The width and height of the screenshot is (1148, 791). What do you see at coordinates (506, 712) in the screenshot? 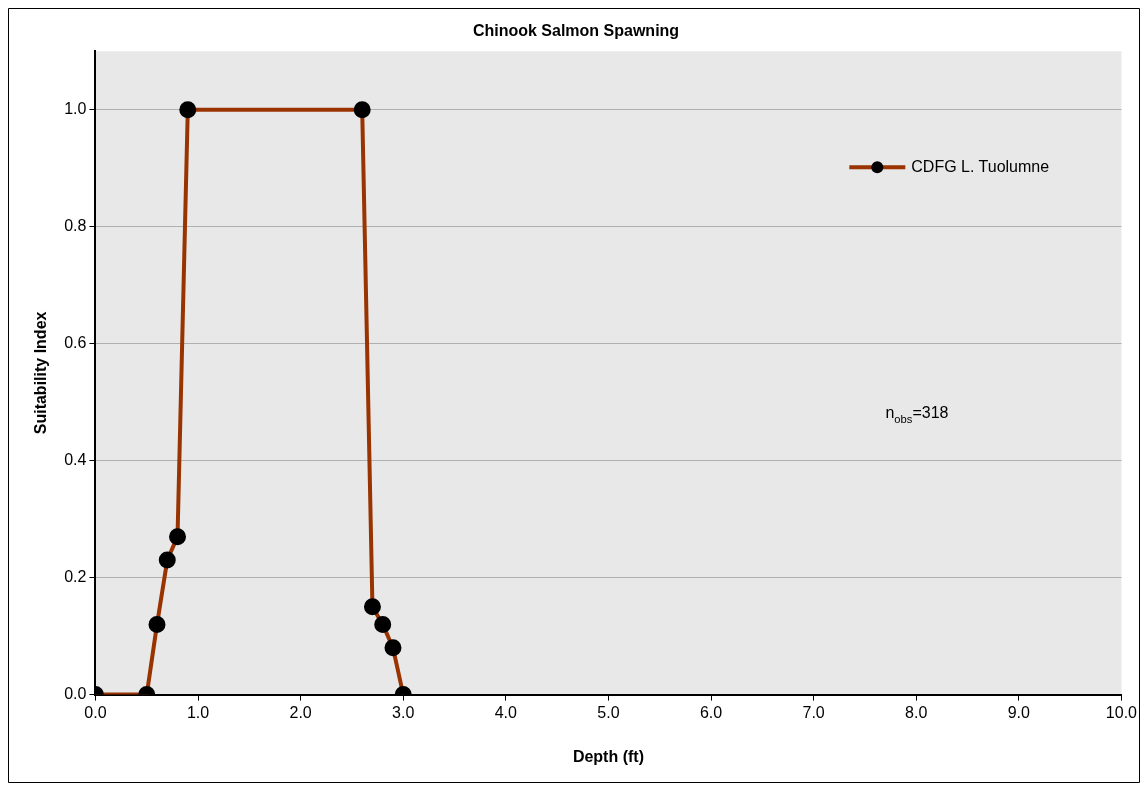
I see `x-tick-label: 4.0` at bounding box center [506, 712].